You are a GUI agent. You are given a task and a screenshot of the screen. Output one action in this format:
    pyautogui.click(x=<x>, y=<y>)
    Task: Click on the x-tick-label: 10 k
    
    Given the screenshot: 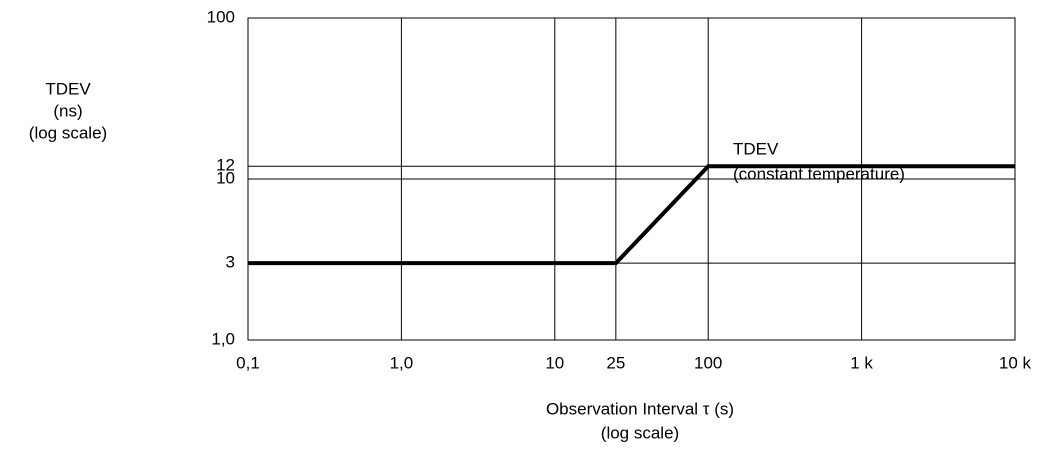 What is the action you would take?
    pyautogui.click(x=1015, y=362)
    